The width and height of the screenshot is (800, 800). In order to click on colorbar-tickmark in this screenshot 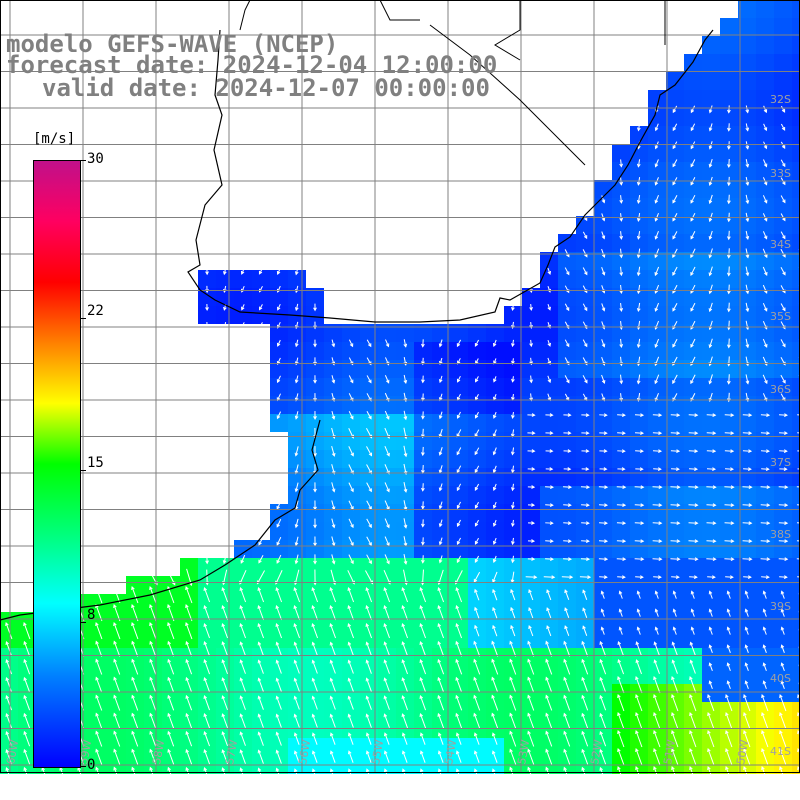, I will do `click(83, 470)`.